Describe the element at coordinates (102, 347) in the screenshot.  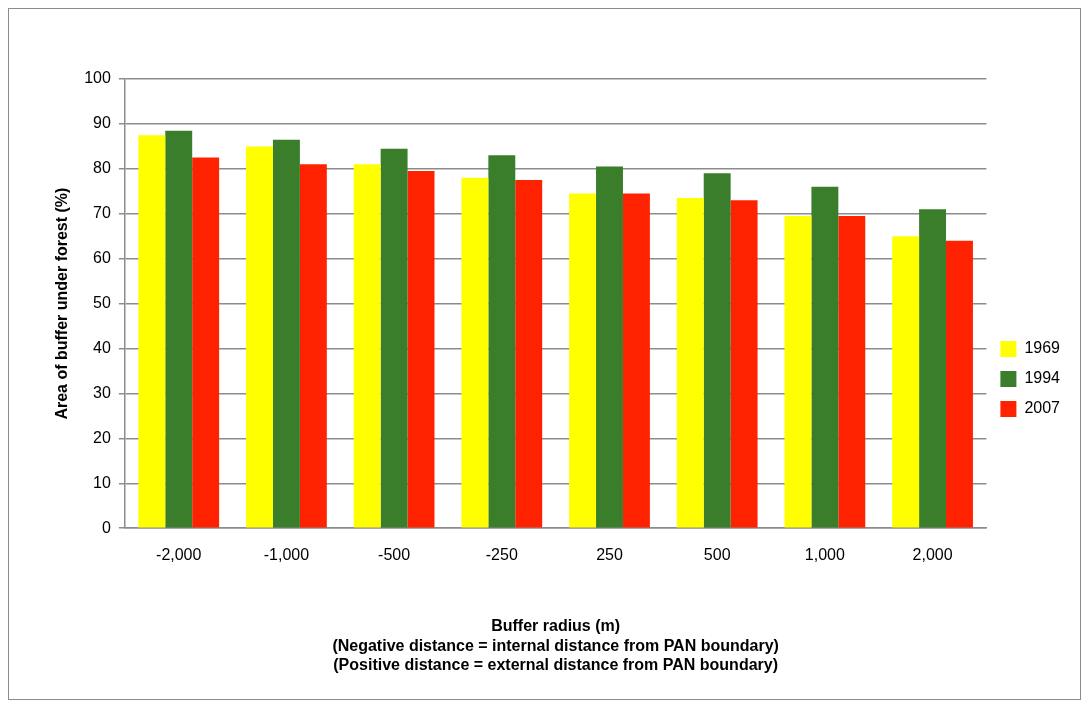
I see `y-tick-label: 40` at that location.